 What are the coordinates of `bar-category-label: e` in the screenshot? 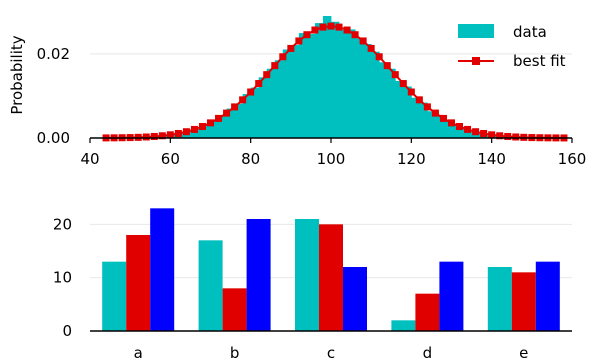 It's located at (523, 353).